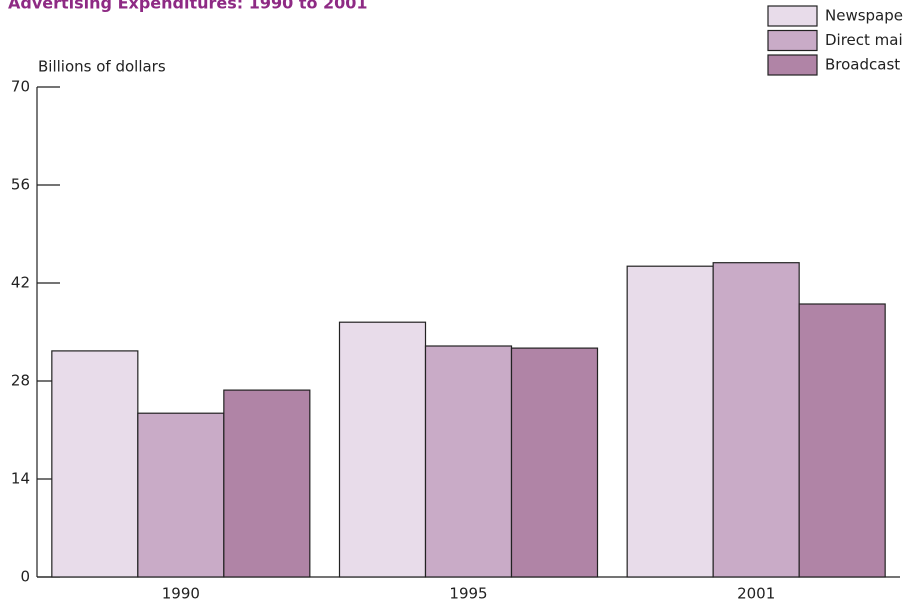 This screenshot has width=903, height=609. What do you see at coordinates (188, 6) in the screenshot?
I see `chart-title: Advertising Expenditures: 1990 to 2001` at bounding box center [188, 6].